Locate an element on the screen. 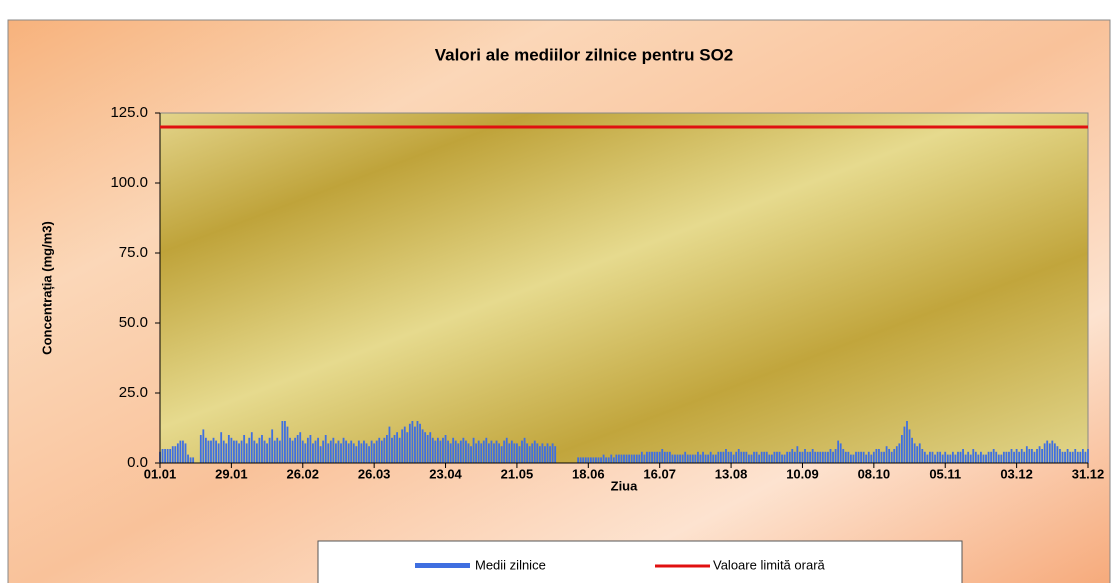  y-tick-label: 75.0 is located at coordinates (133, 252).